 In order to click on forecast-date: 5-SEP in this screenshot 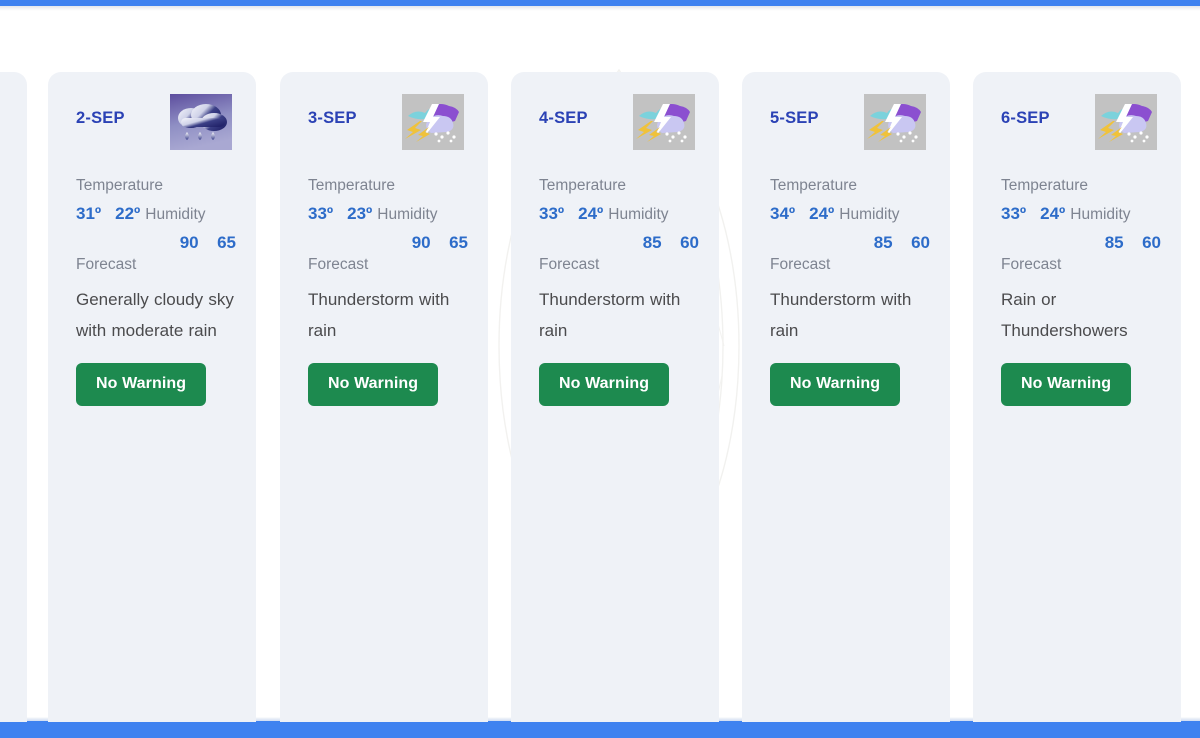, I will do `click(794, 118)`.